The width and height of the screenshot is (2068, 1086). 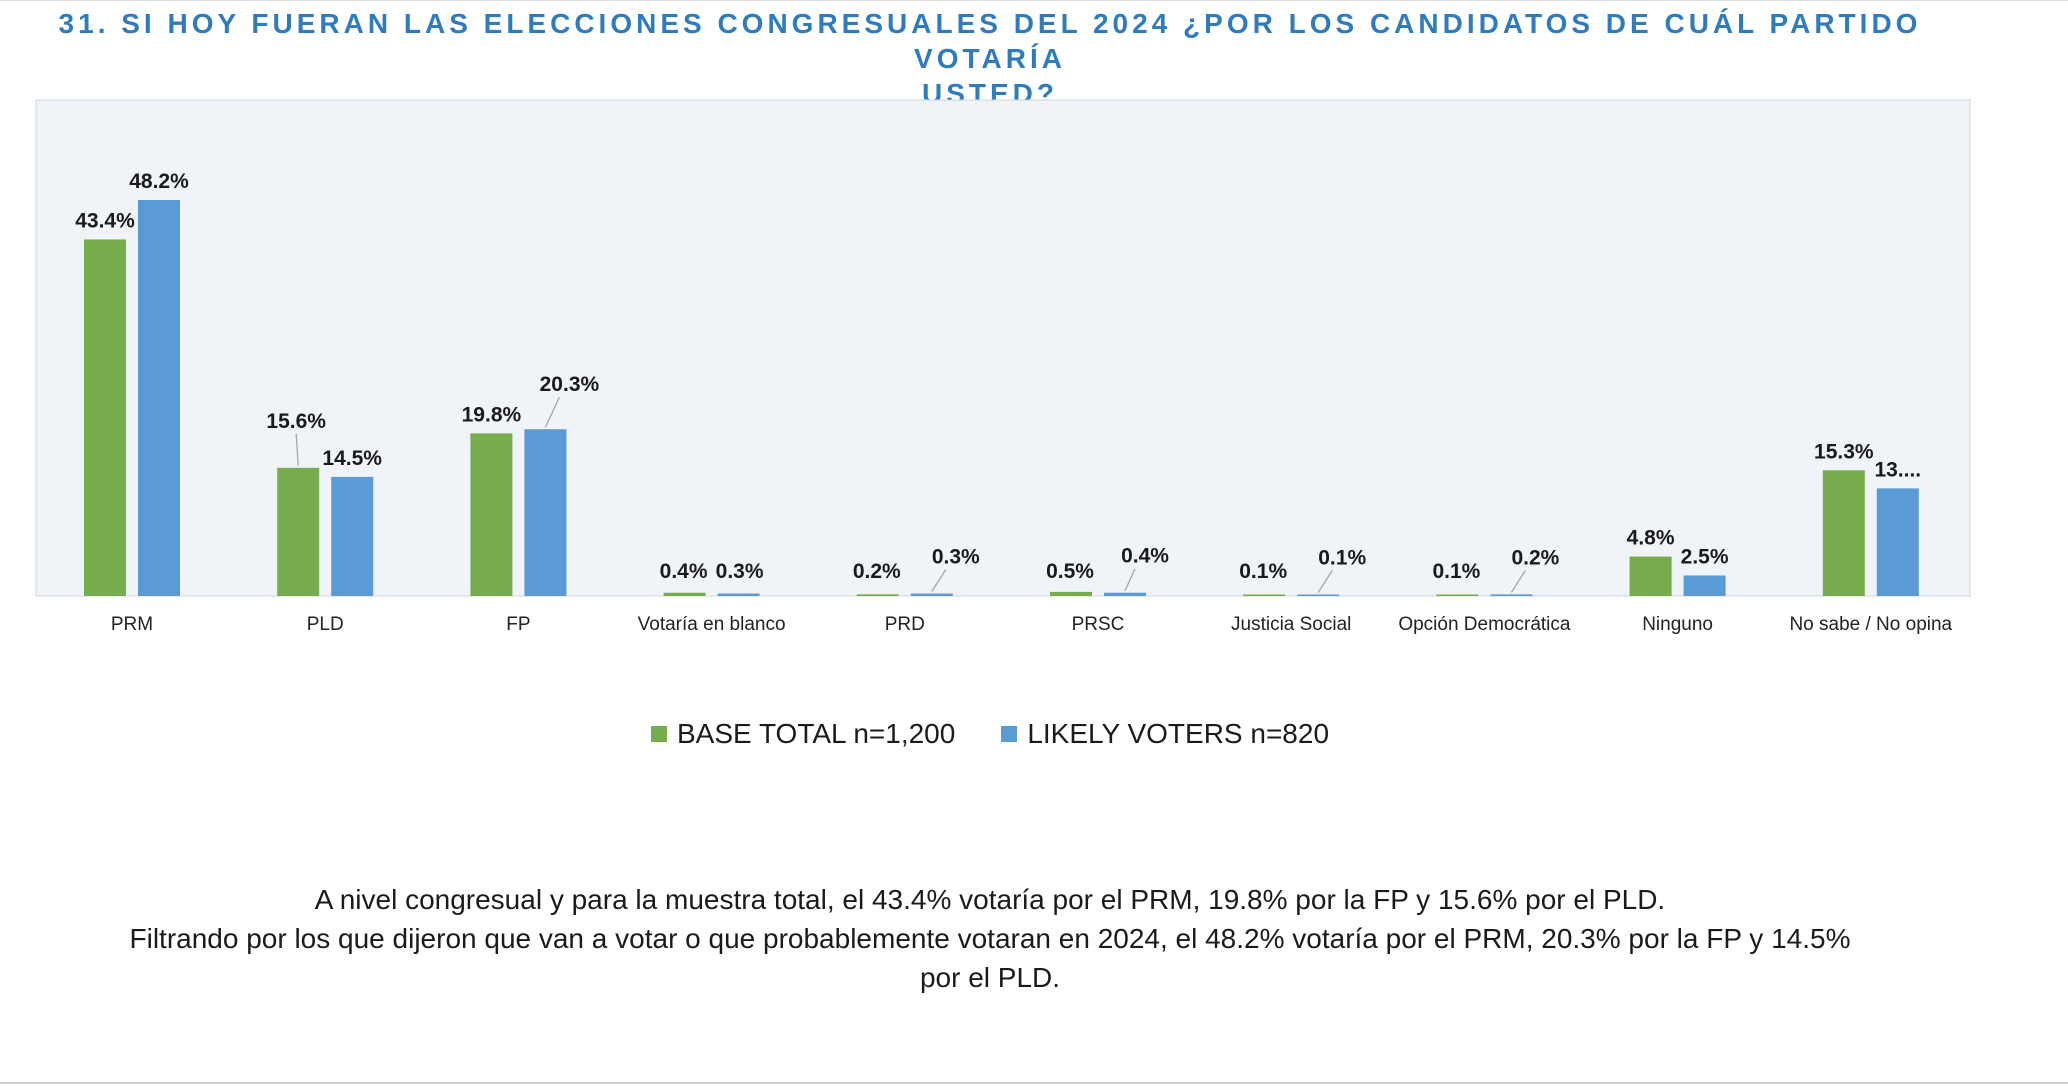 I want to click on category-label-votaria-en-blanco: Votaría en blanco, so click(x=712, y=624).